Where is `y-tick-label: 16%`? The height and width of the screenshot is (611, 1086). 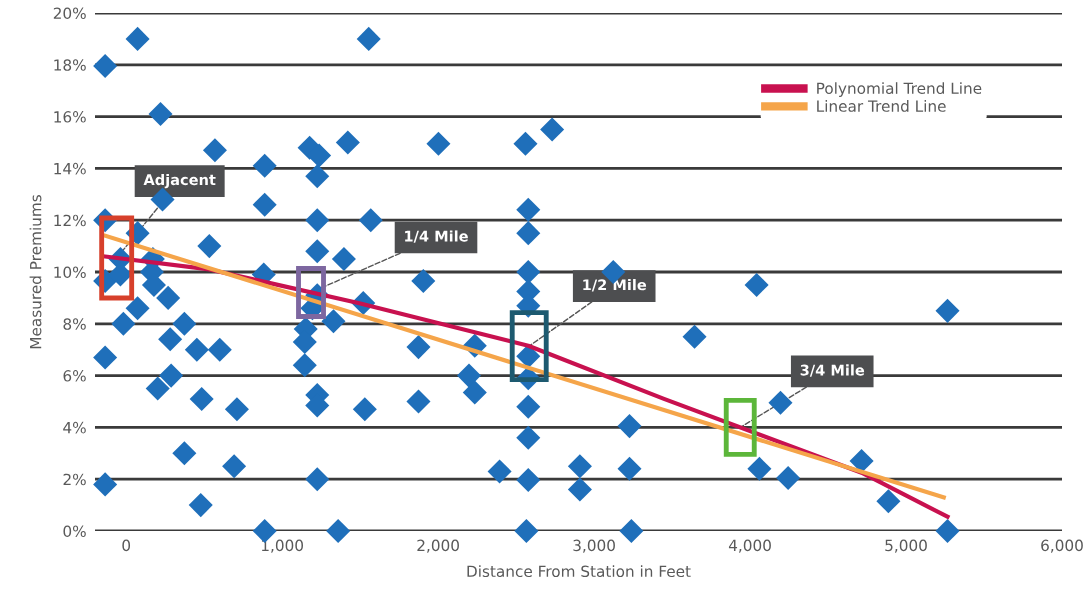 y-tick-label: 16% is located at coordinates (70, 117).